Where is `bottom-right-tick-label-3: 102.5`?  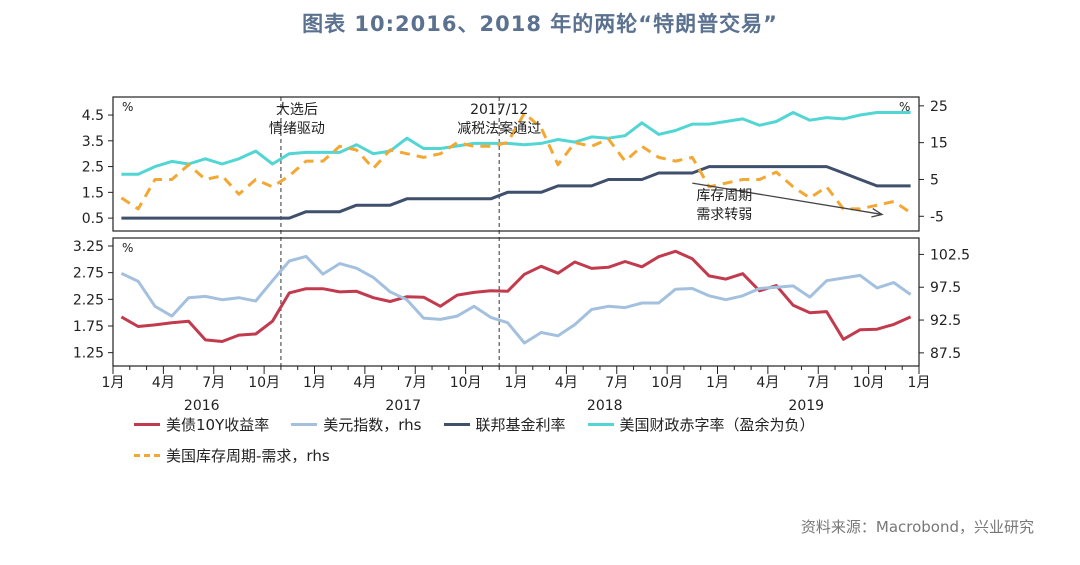
bottom-right-tick-label-3: 102.5 is located at coordinates (950, 255).